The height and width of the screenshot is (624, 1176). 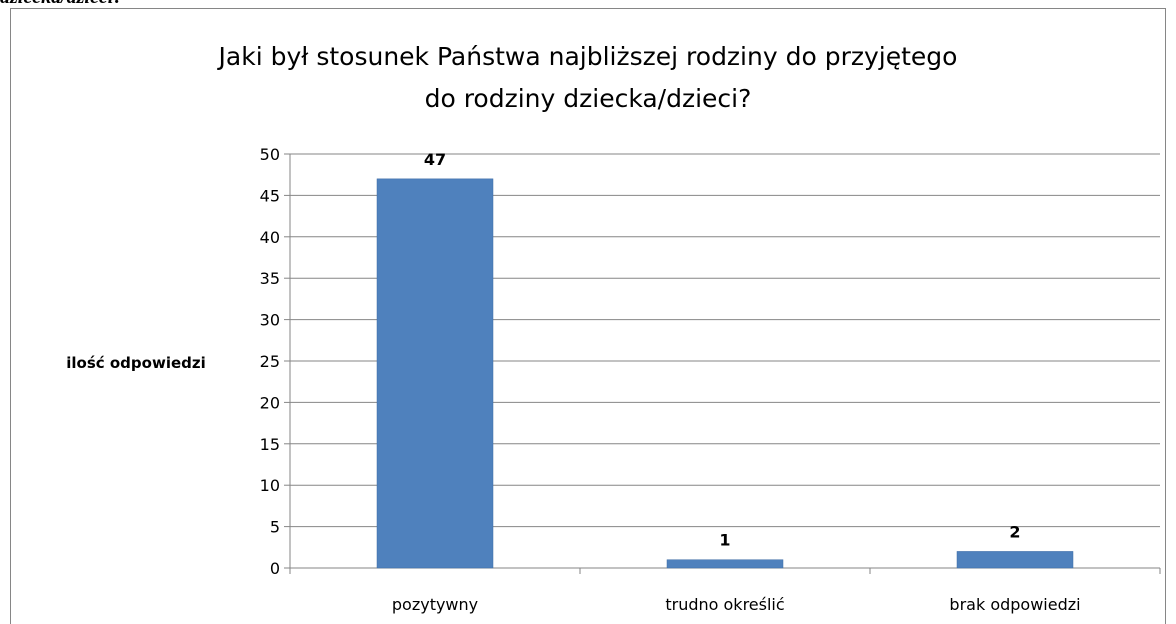 I want to click on y-axis-label: ilość odpowiedzi, so click(x=136, y=363).